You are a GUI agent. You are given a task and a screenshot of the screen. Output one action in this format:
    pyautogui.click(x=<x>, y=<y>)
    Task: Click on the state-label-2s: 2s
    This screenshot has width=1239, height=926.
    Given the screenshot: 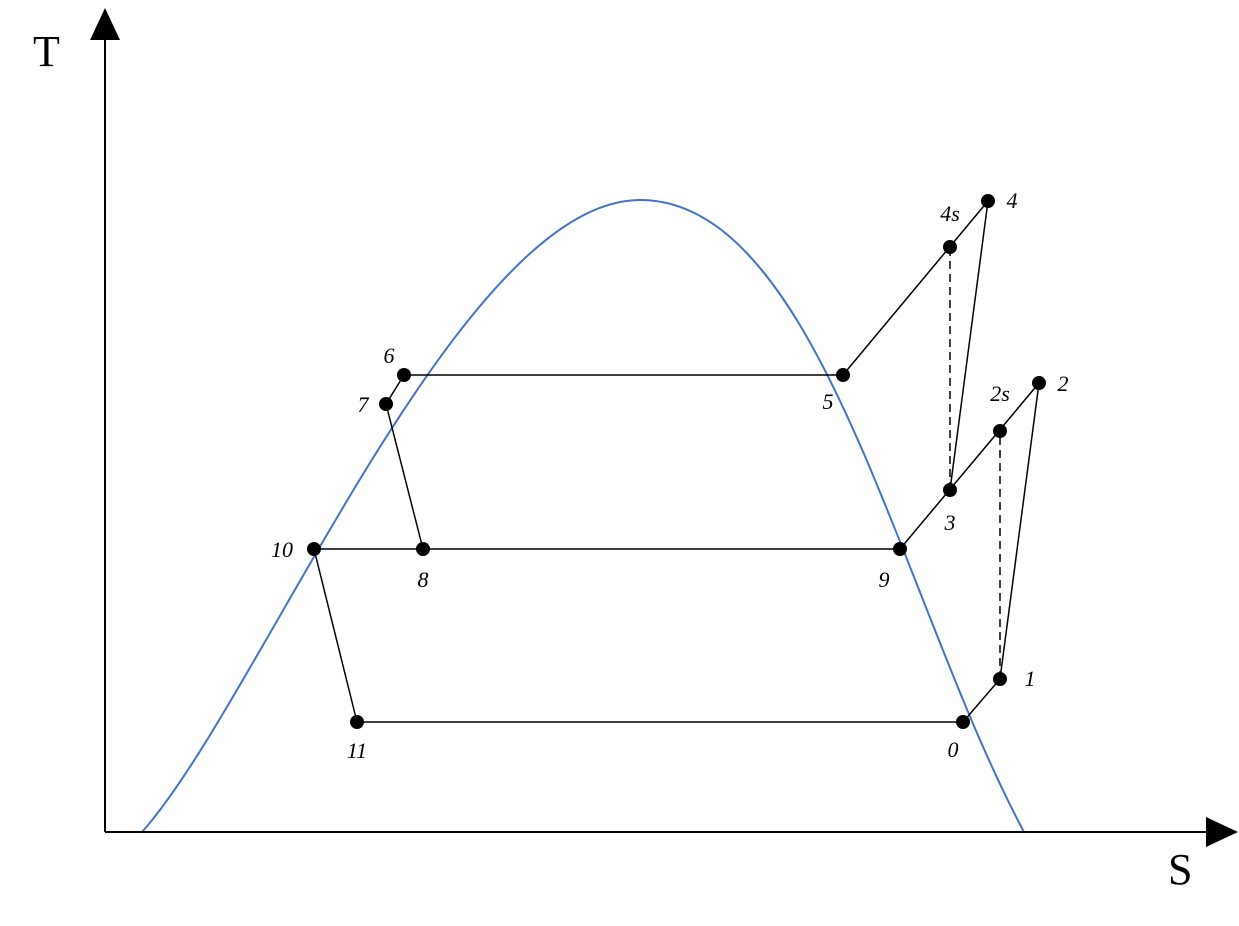 What is the action you would take?
    pyautogui.click(x=1000, y=393)
    